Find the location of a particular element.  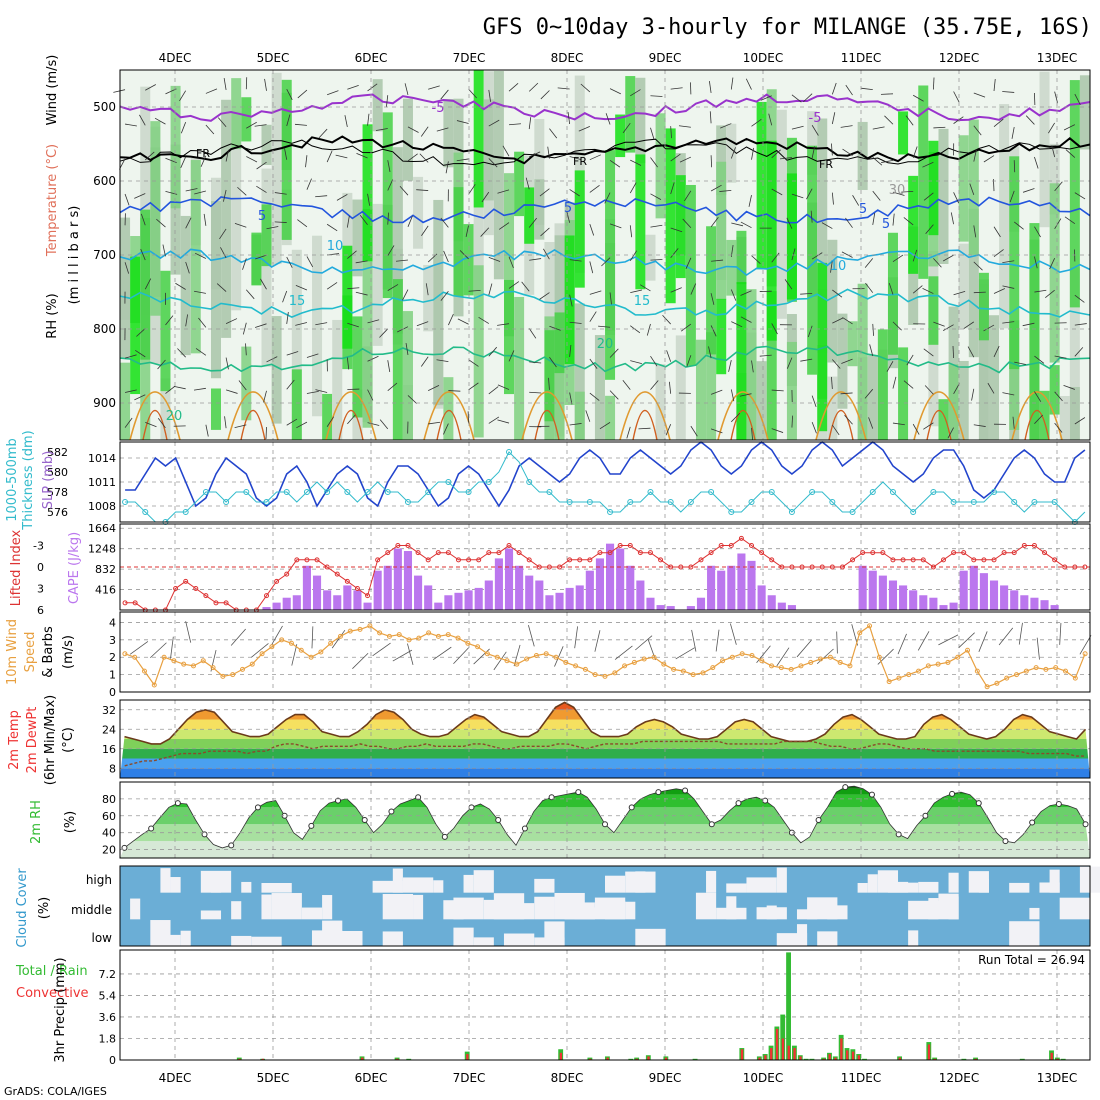

precip-tick-label: 1.8 is located at coordinates (108, 1038).